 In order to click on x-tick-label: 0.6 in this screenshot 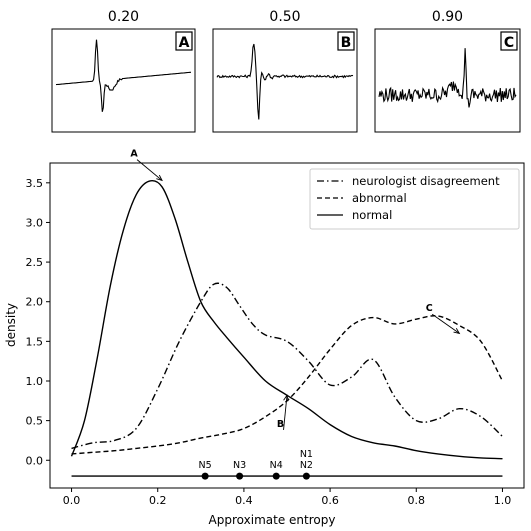, I will do `click(330, 500)`.